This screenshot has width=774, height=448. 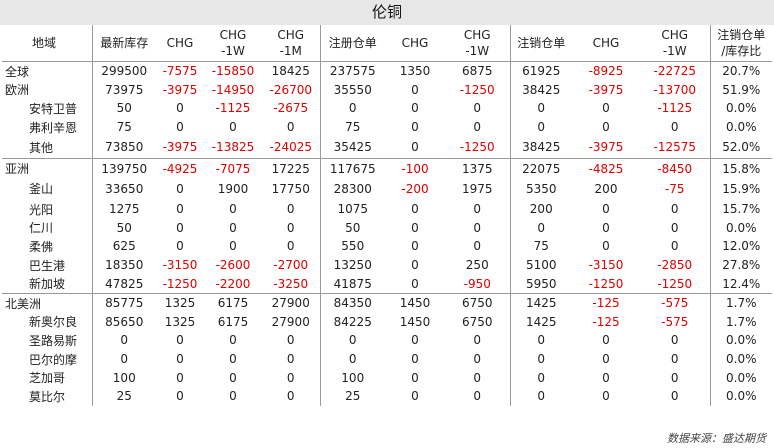 I want to click on table-cell: 1375, so click(x=477, y=168).